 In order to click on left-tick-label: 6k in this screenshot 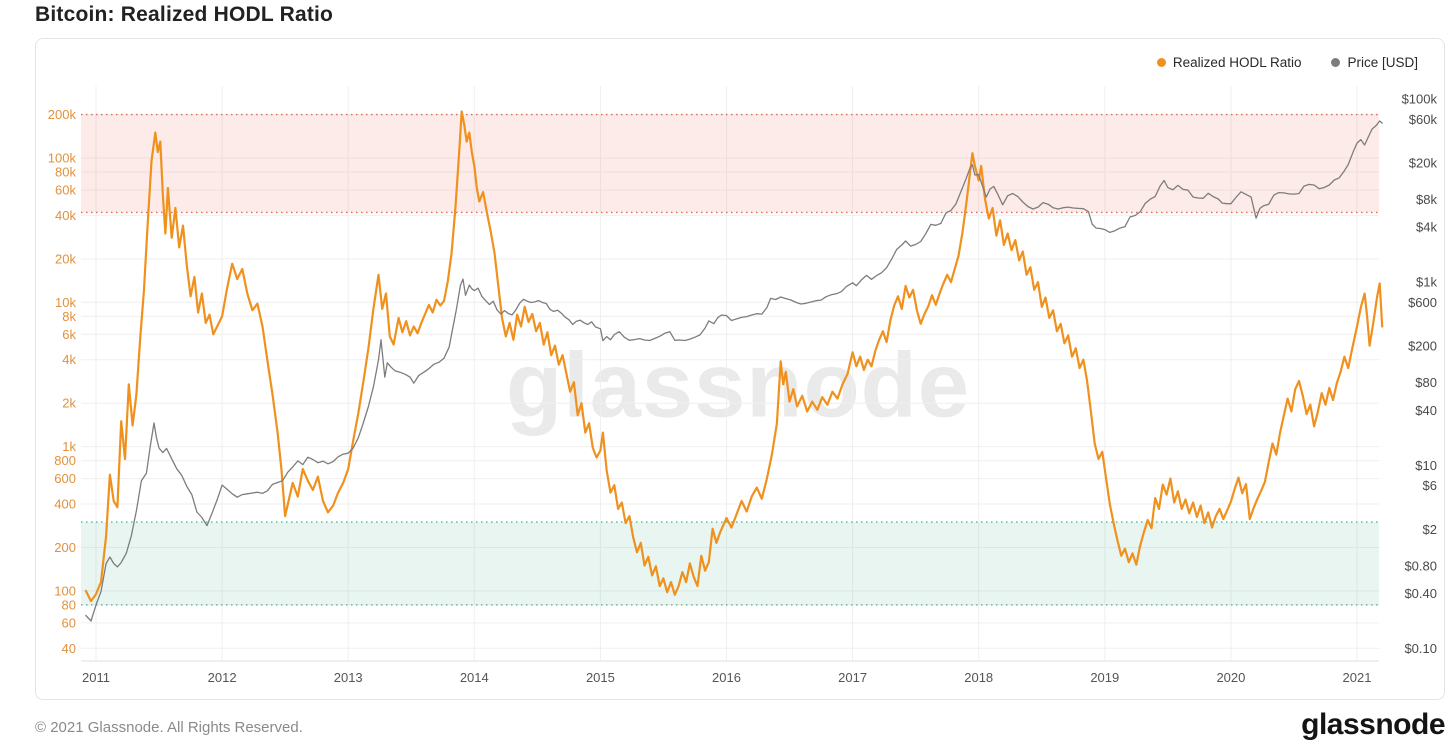, I will do `click(69, 334)`.